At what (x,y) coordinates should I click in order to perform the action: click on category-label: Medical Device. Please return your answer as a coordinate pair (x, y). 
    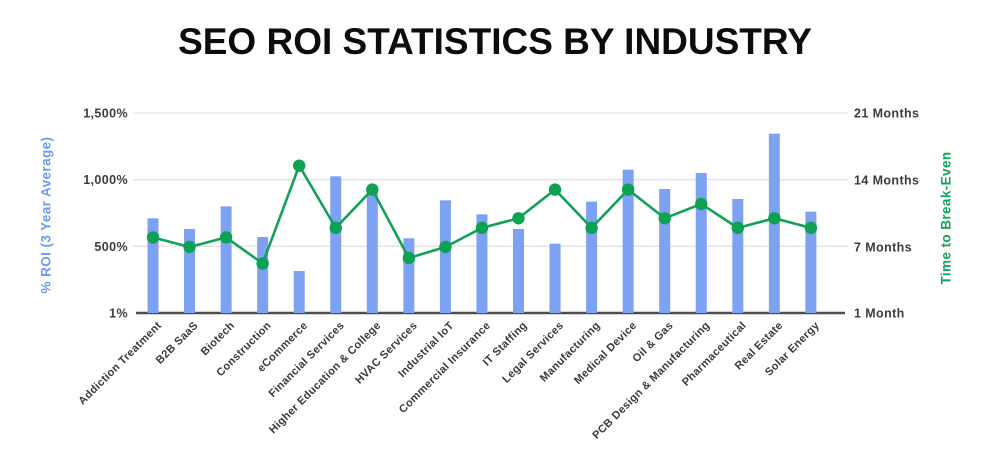
    Looking at the image, I should click on (605, 353).